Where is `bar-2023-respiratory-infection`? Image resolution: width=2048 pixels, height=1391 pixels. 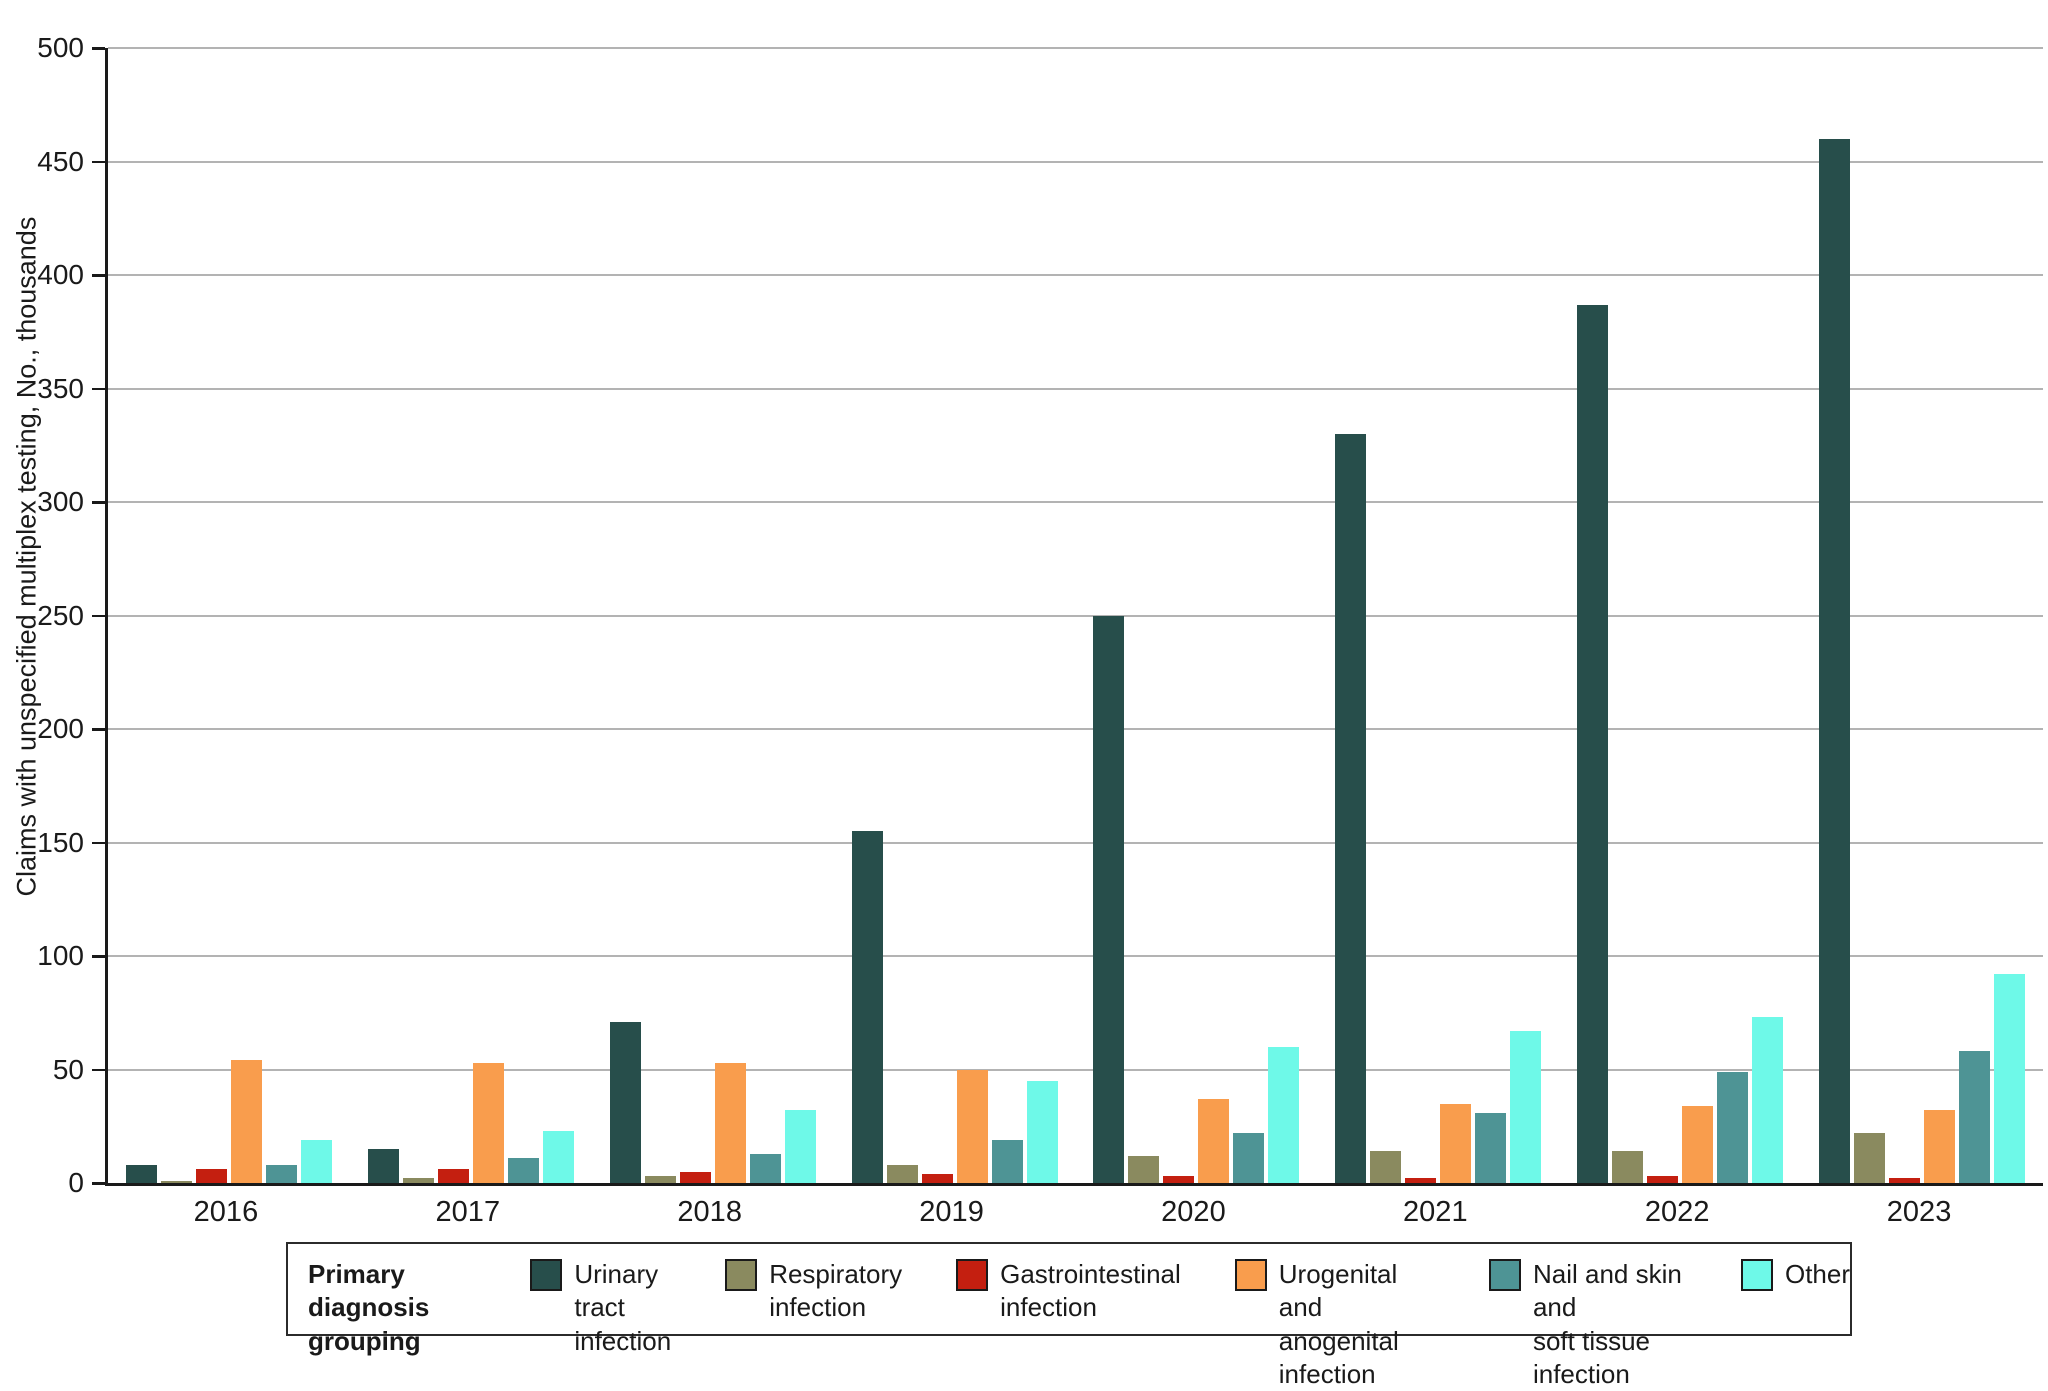
bar-2023-respiratory-infection is located at coordinates (1870, 1158).